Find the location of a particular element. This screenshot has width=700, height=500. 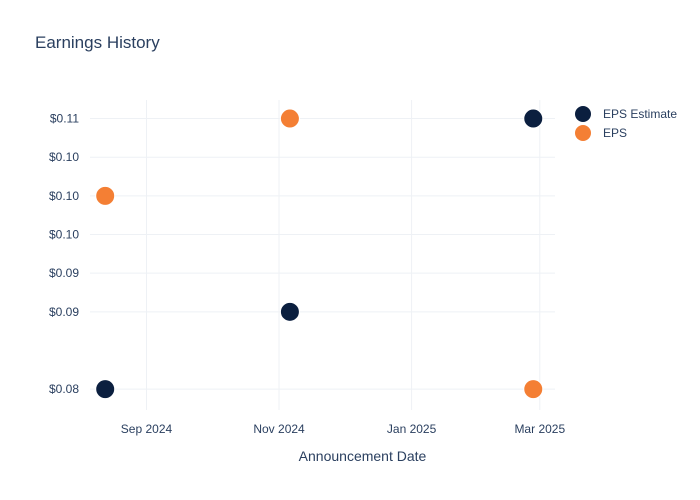

legend-item-eps-estimate: EPS Estimate is located at coordinates (626, 114).